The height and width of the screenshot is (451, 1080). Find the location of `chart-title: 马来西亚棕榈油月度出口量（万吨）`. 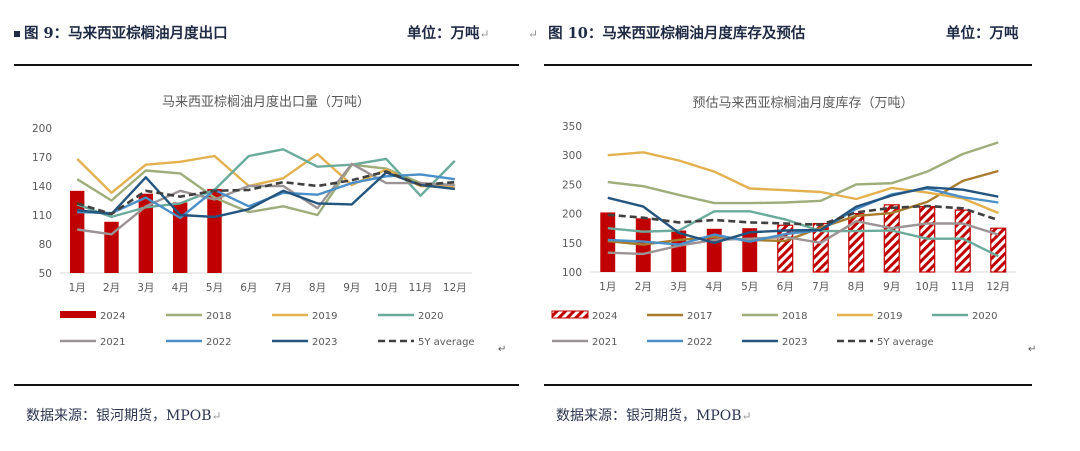

chart-title: 马来西亚棕榈油月度出口量（万吨） is located at coordinates (266, 102).